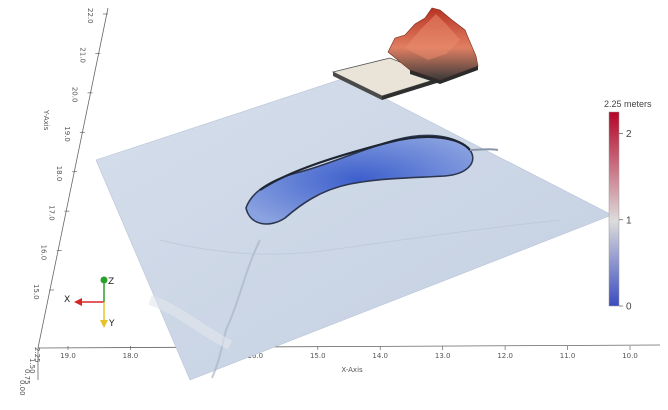 This screenshot has width=668, height=410. Describe the element at coordinates (32, 366) in the screenshot. I see `z-tick-label: 1.50` at that location.